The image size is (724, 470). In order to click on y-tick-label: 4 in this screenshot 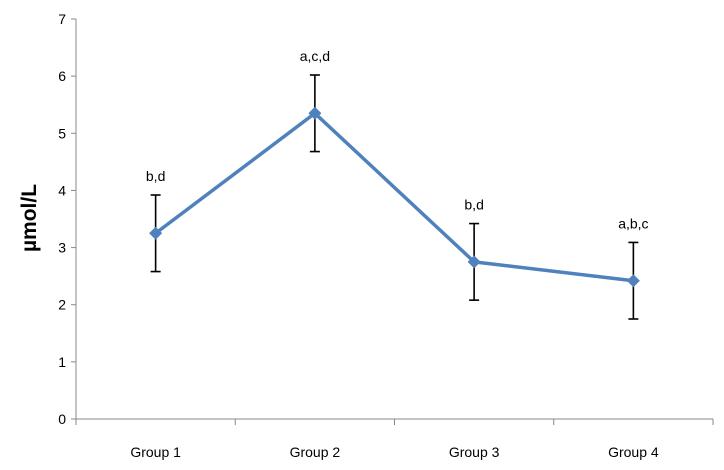, I will do `click(62, 190)`.